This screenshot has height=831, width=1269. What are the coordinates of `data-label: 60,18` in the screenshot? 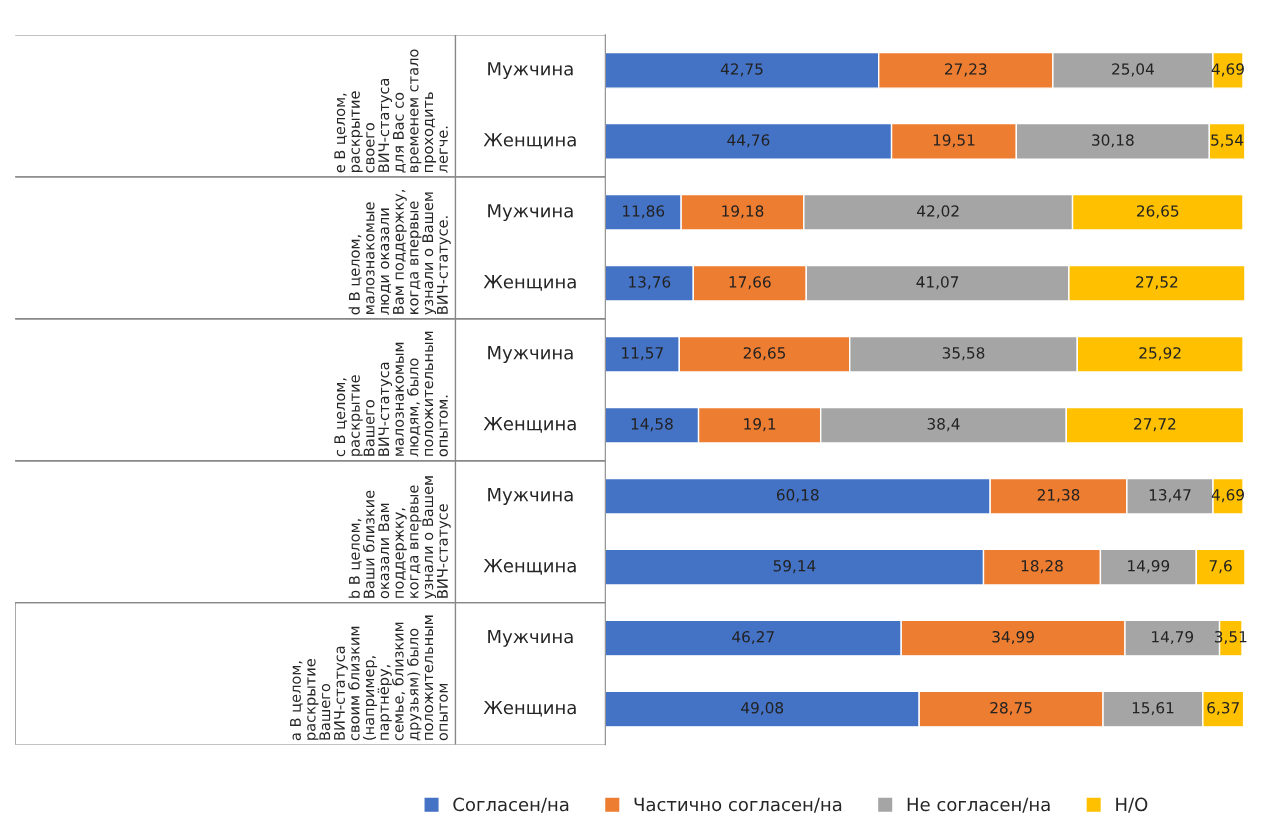 It's located at (797, 496).